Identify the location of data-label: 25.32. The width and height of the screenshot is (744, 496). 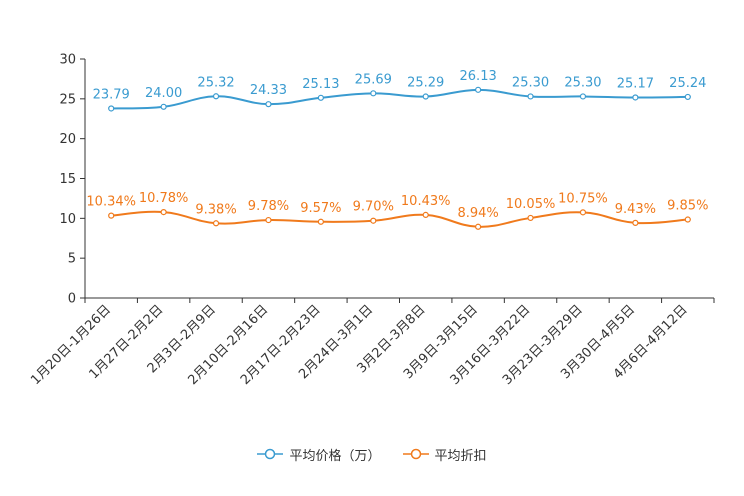
(215, 82).